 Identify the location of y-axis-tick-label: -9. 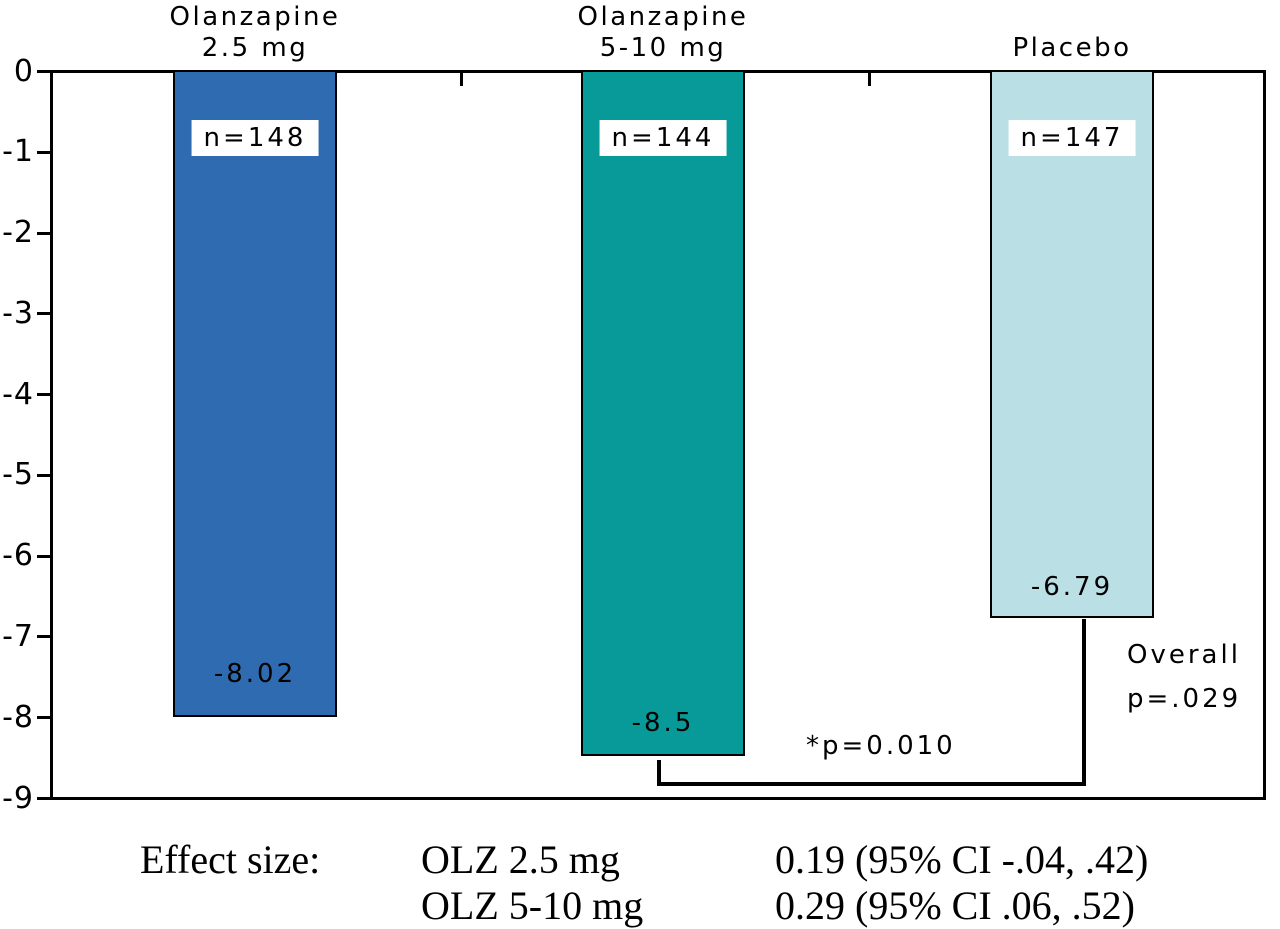
(18, 798).